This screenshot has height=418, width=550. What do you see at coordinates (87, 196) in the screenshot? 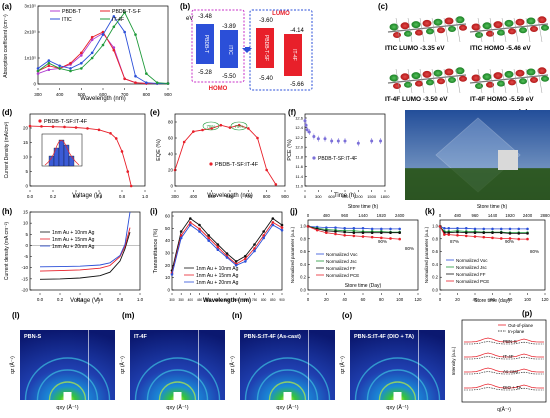
I see `xlabel-d: Voltage (V)` at bounding box center [87, 196].